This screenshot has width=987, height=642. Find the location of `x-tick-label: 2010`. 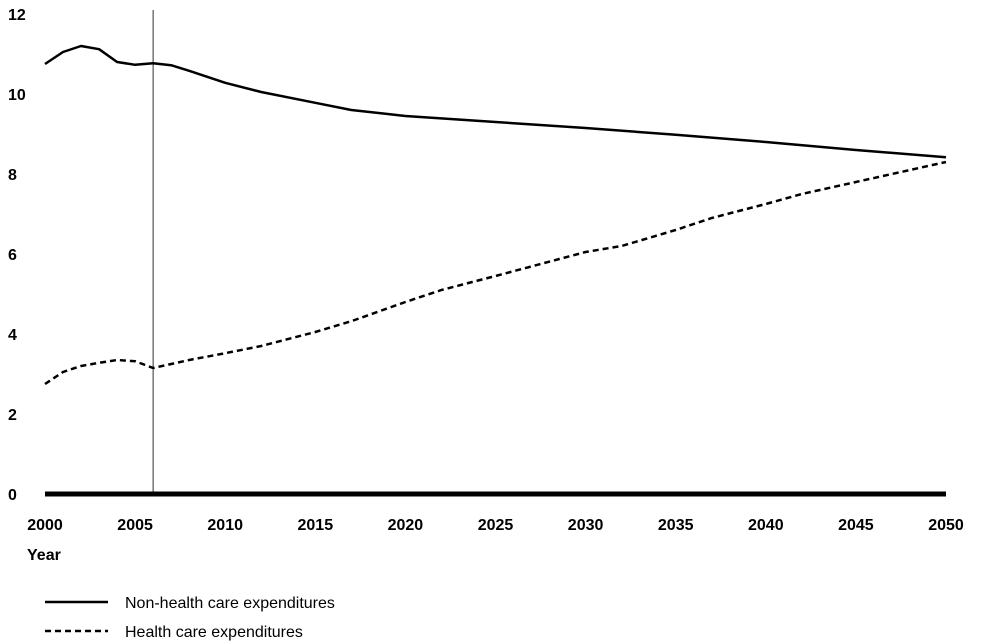

x-tick-label: 2010 is located at coordinates (225, 525).